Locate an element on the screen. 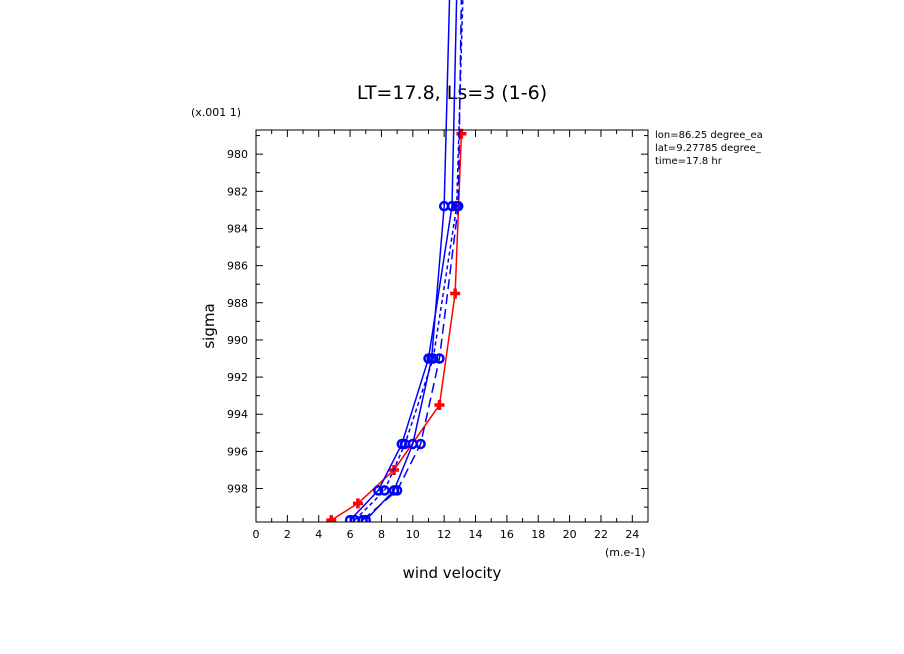 The image size is (904, 654). y-tick-label: 996 is located at coordinates (237, 451).